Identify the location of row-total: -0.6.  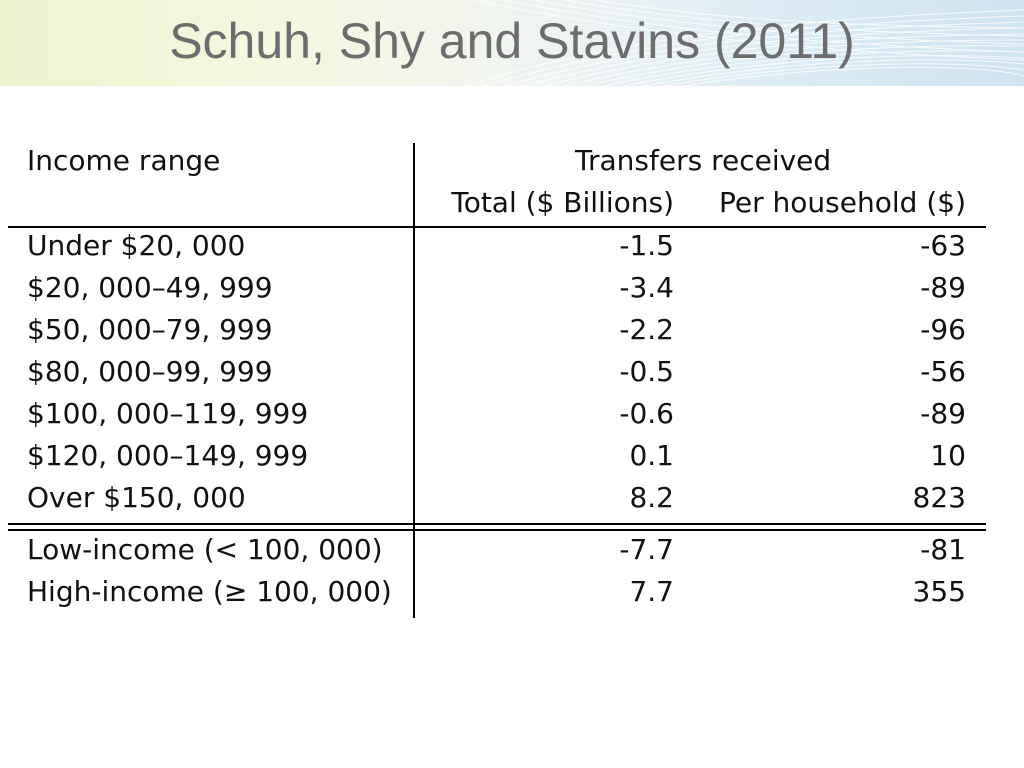
(646, 413).